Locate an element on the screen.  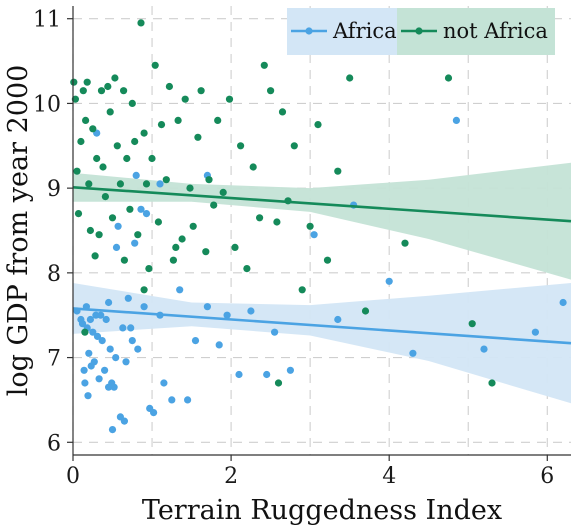
legend-item-africa: Africa is located at coordinates (342, 31).